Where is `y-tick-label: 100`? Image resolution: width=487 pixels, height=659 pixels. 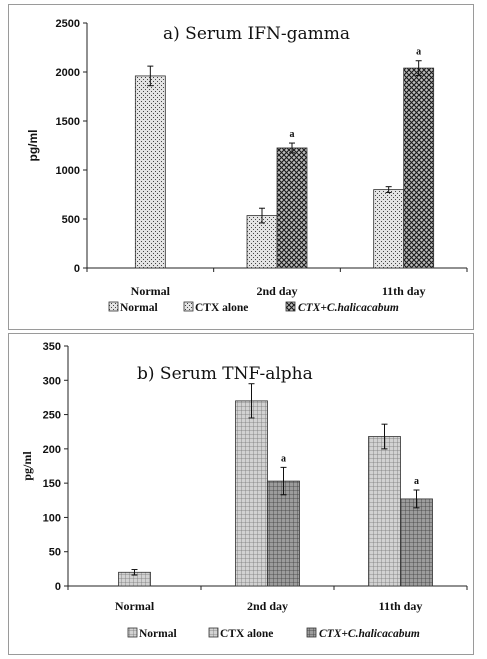 y-tick-label: 100 is located at coordinates (52, 518).